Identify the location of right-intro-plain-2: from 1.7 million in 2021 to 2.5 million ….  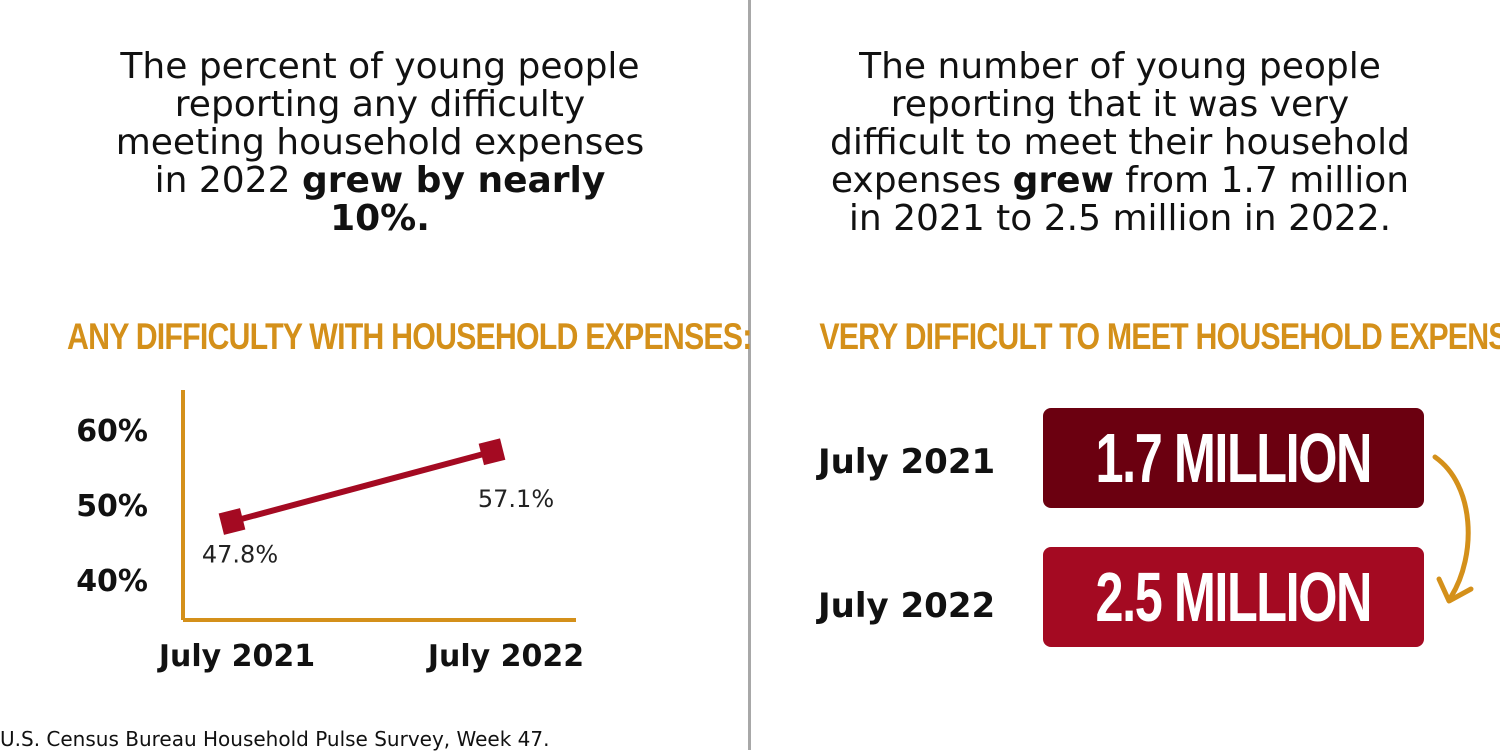
(1129, 199).